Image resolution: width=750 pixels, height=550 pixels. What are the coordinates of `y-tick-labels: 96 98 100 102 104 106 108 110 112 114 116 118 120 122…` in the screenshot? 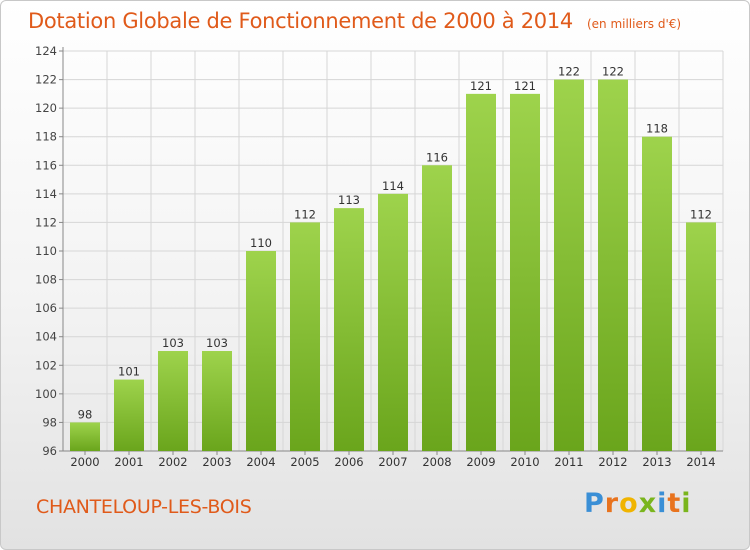 It's located at (46, 251).